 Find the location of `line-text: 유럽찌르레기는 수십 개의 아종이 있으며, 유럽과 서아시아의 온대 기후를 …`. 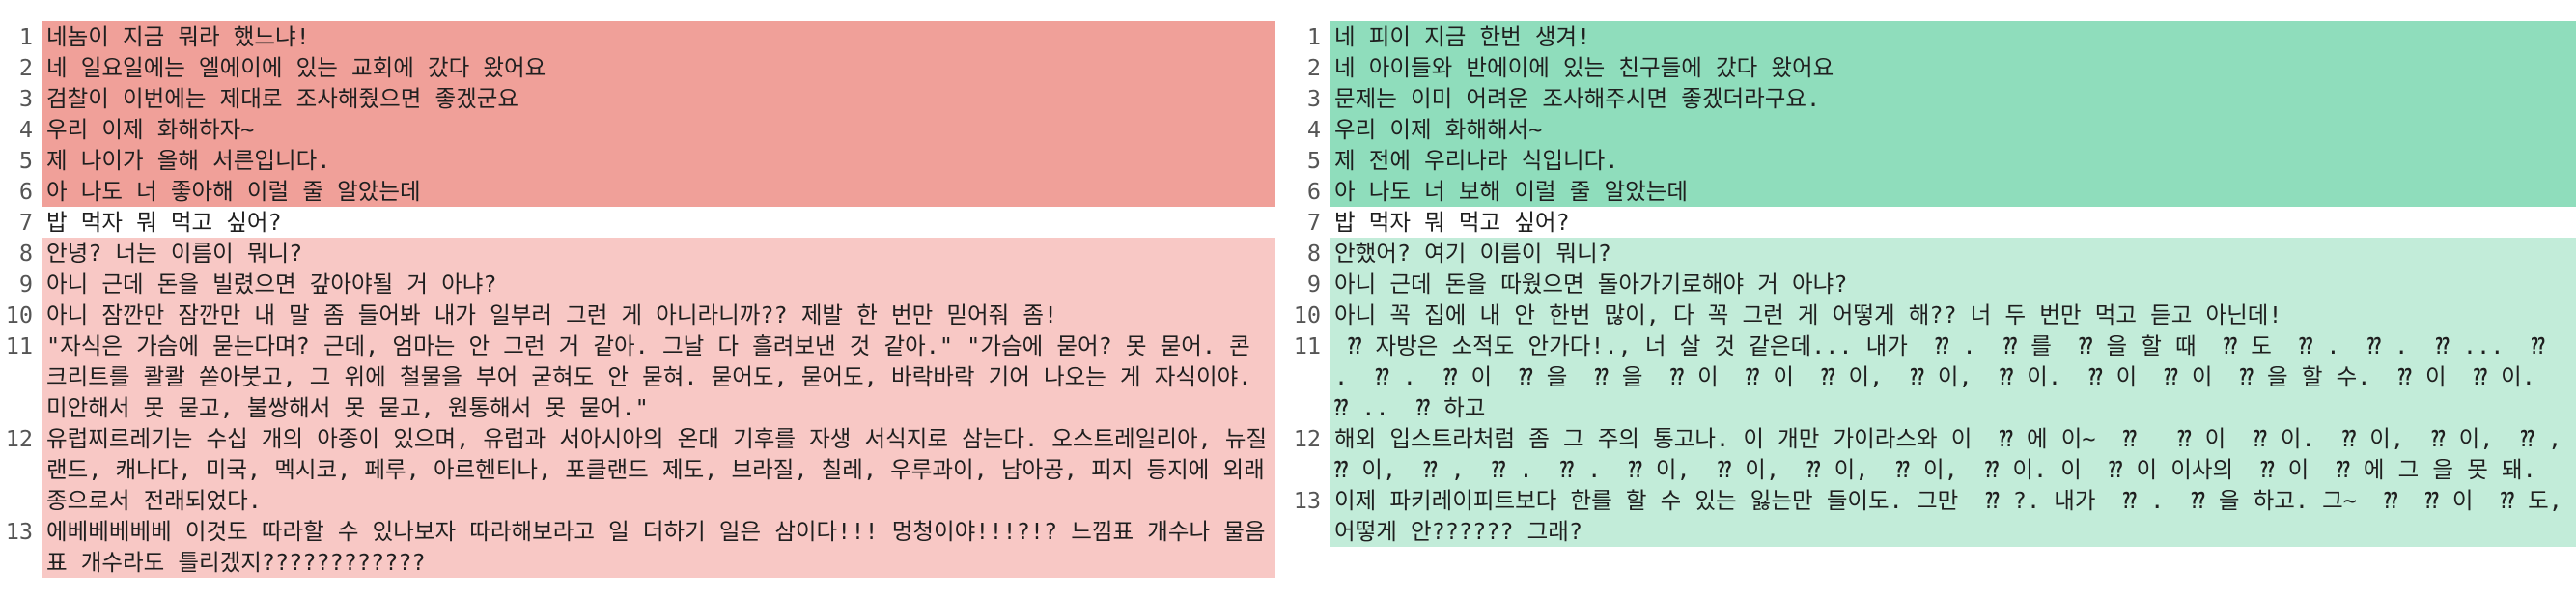

line-text: 유럽찌르레기는 수십 개의 아종이 있으며, 유럽과 서아시아의 온대 기후를 … is located at coordinates (659, 469).